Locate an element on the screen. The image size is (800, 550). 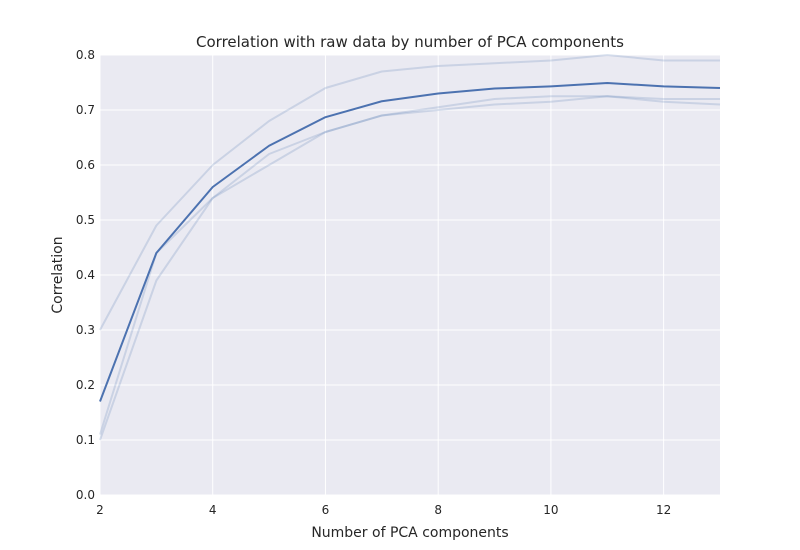
y-tick-label: 0.5 is located at coordinates (85, 220).